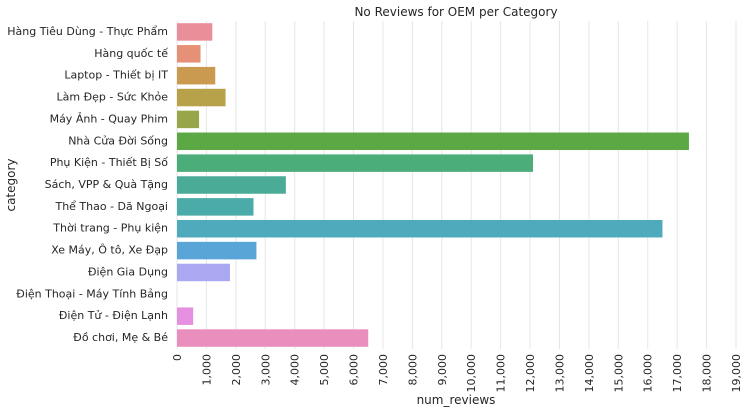 The height and width of the screenshot is (411, 748). I want to click on x-tick-label: 4,000, so click(295, 370).